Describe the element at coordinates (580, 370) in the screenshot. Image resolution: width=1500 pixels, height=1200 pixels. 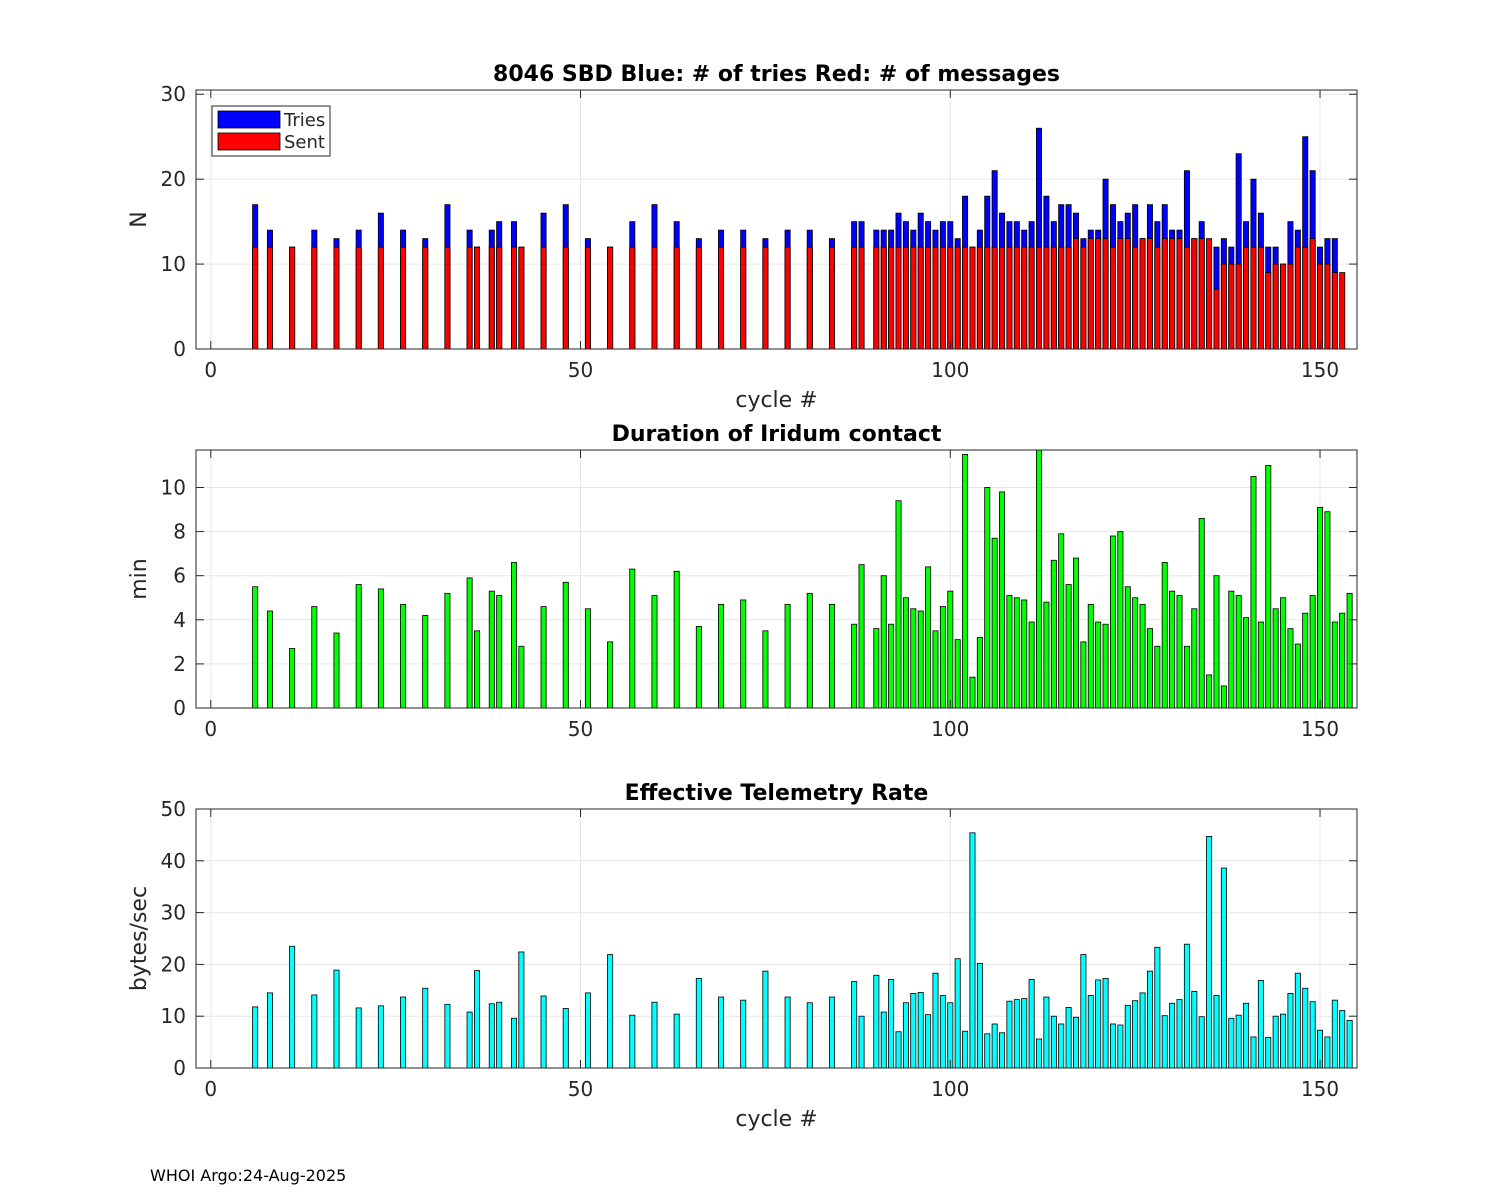
I see `x-tick-label: 50` at that location.